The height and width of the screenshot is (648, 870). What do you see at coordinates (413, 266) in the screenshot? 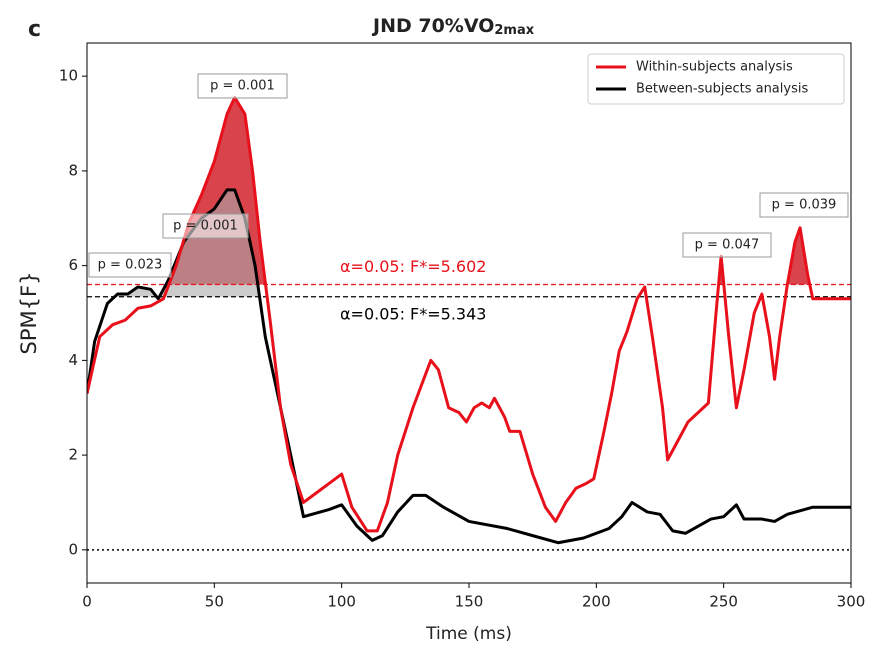
I see `threshold-label: α=0.05: F*=5.602` at bounding box center [413, 266].